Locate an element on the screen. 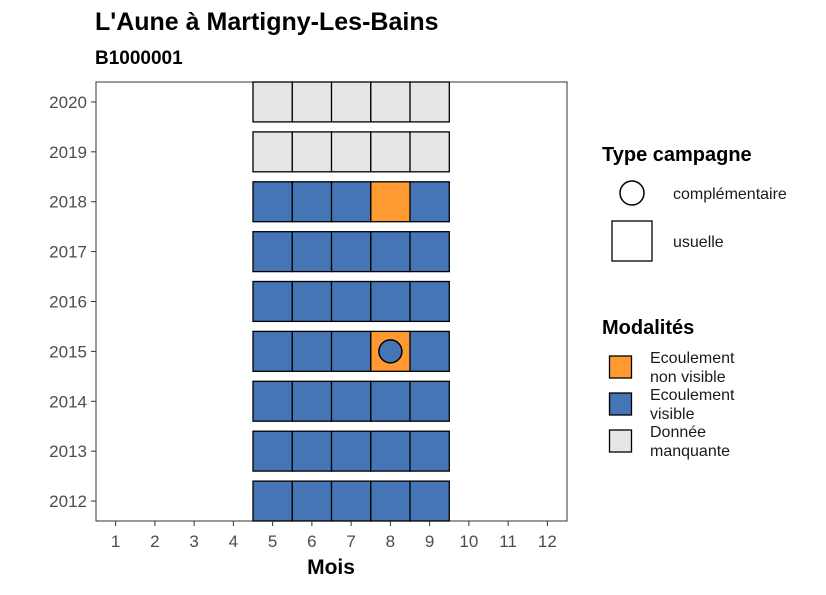  x-tick-label-6: 6 is located at coordinates (311, 541).